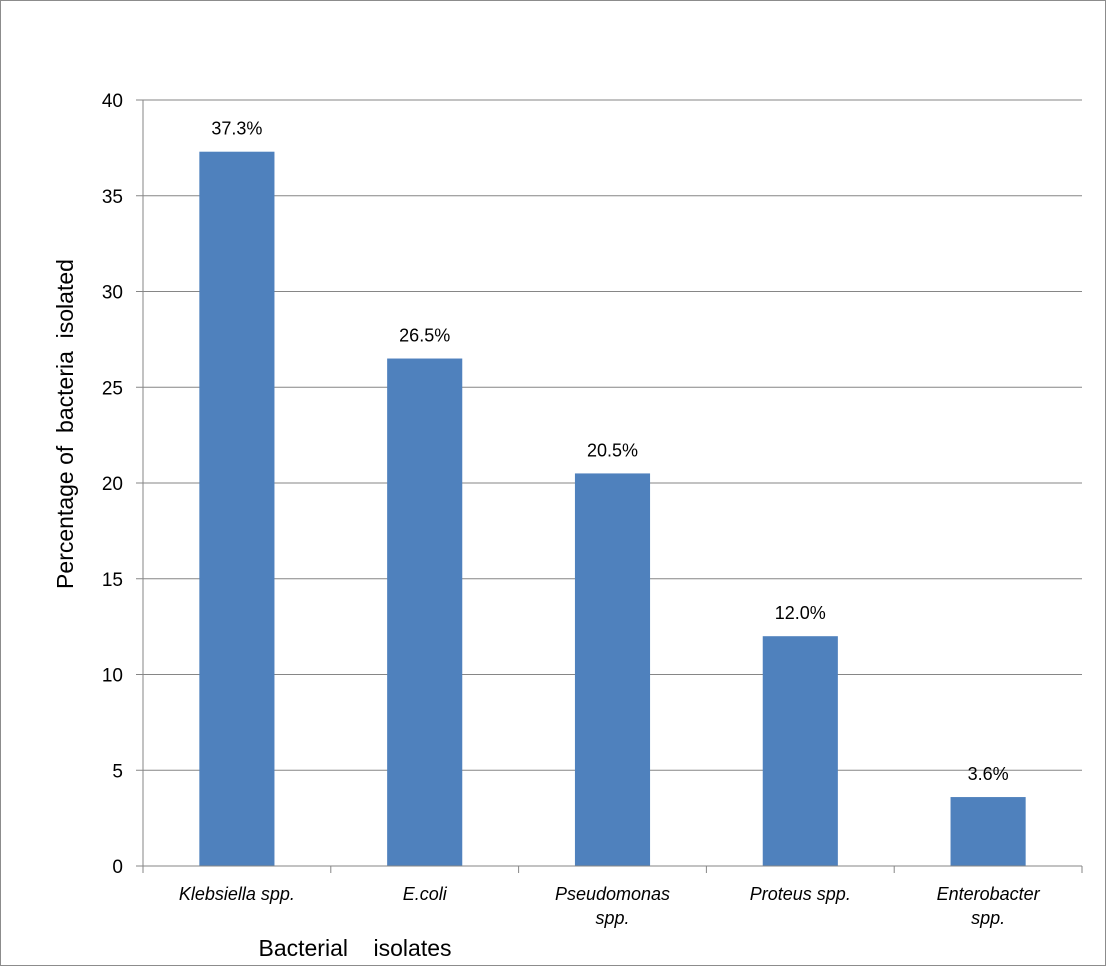  Describe the element at coordinates (354, 948) in the screenshot. I see `x-axis-title: Bacterial isolates` at that location.